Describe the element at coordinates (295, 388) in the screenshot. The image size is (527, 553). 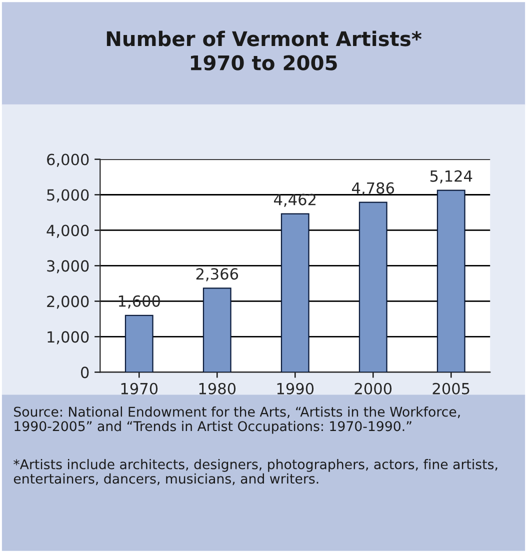
I see `x-tick-label: 1990` at that location.